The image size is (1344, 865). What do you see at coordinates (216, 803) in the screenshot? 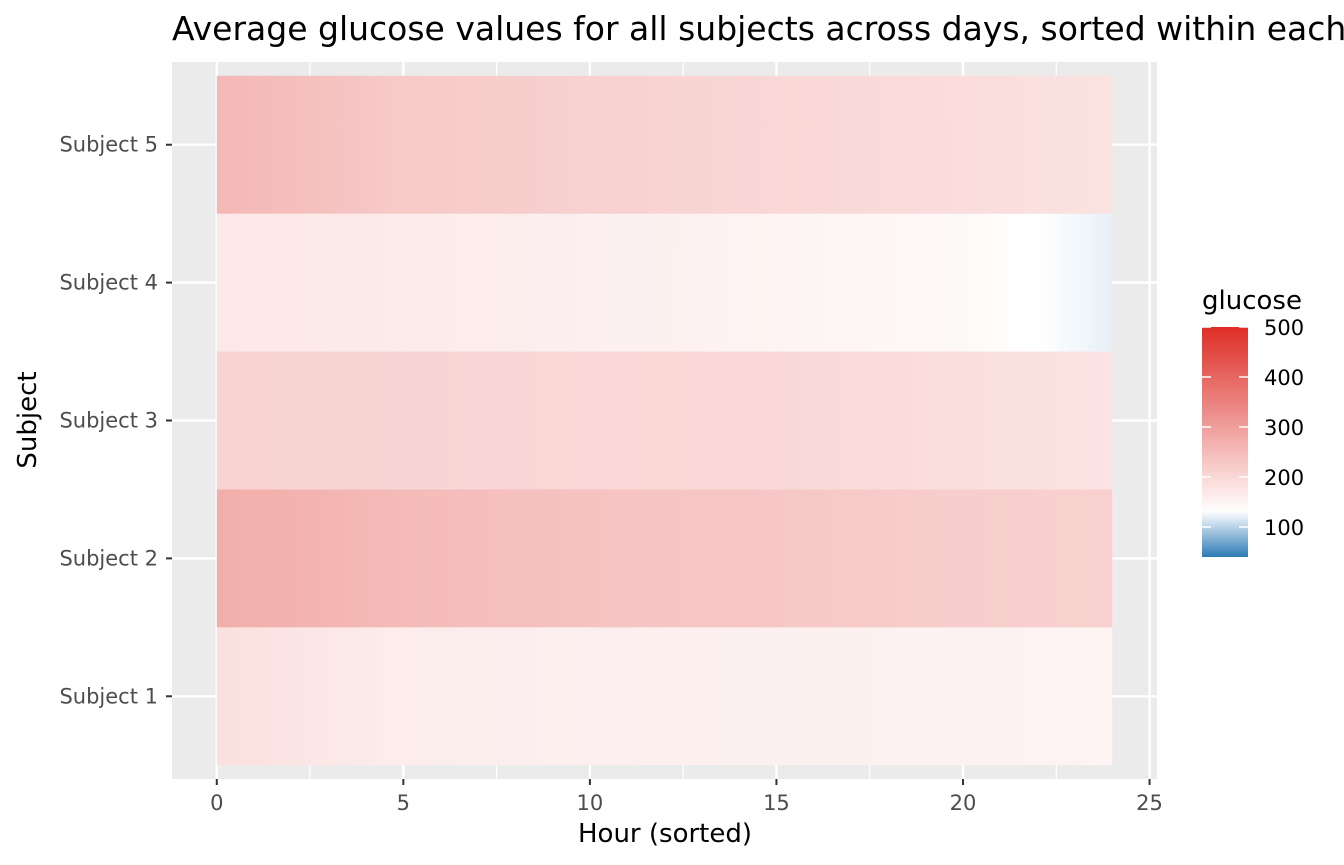
I see `x-tick-label: 0` at bounding box center [216, 803].